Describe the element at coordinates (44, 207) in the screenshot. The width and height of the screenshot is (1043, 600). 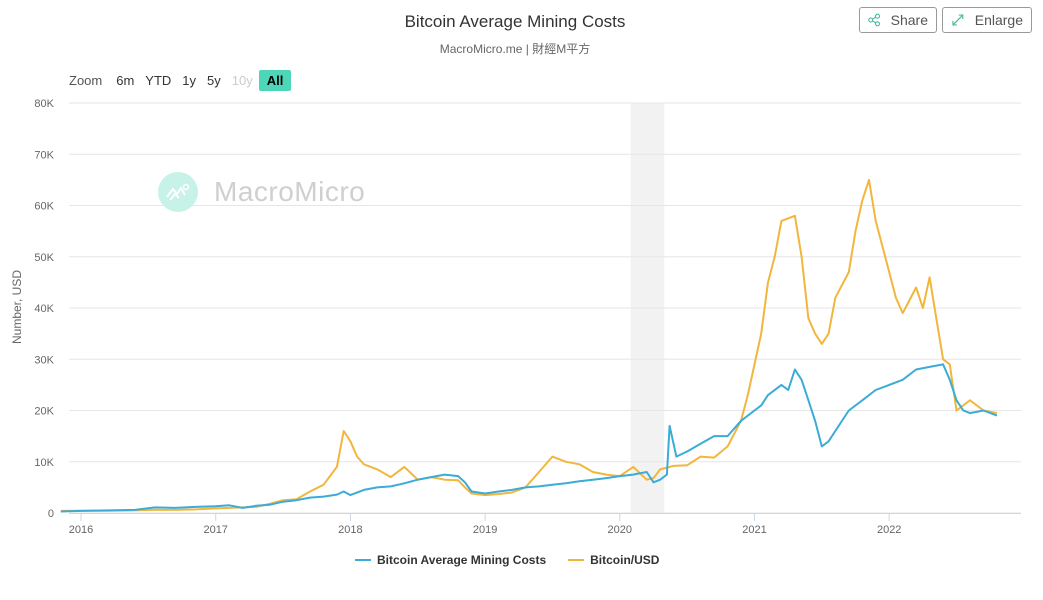
I see `y-tick-label: 60K` at that location.